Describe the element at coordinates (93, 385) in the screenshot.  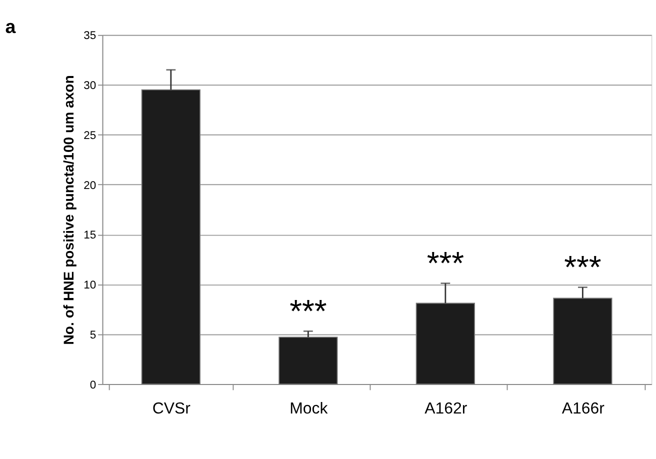
I see `y-tick-label: 0` at that location.